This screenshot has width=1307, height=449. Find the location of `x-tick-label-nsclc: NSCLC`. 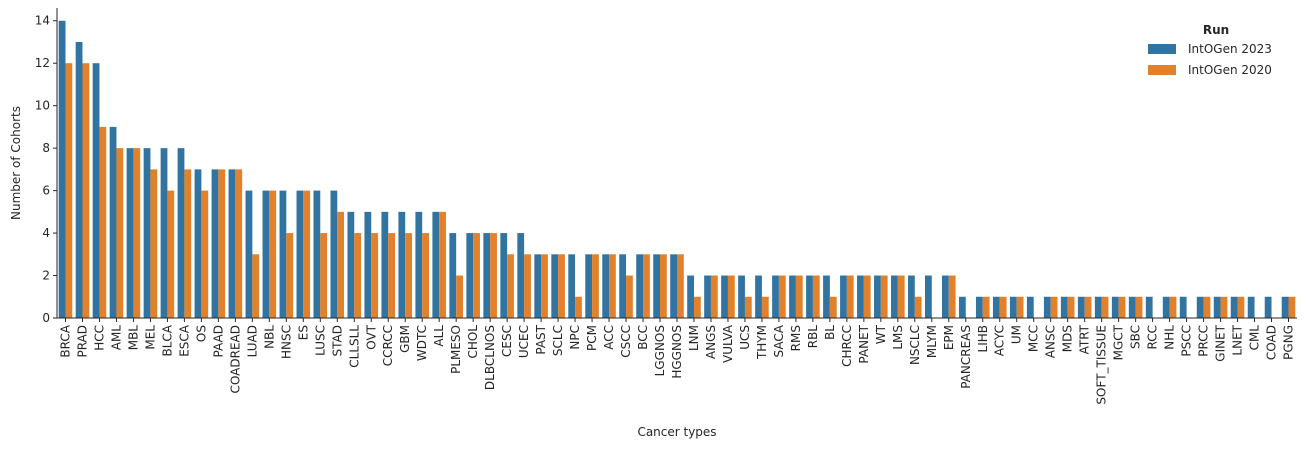

x-tick-label-nsclc: NSCLC is located at coordinates (915, 345).